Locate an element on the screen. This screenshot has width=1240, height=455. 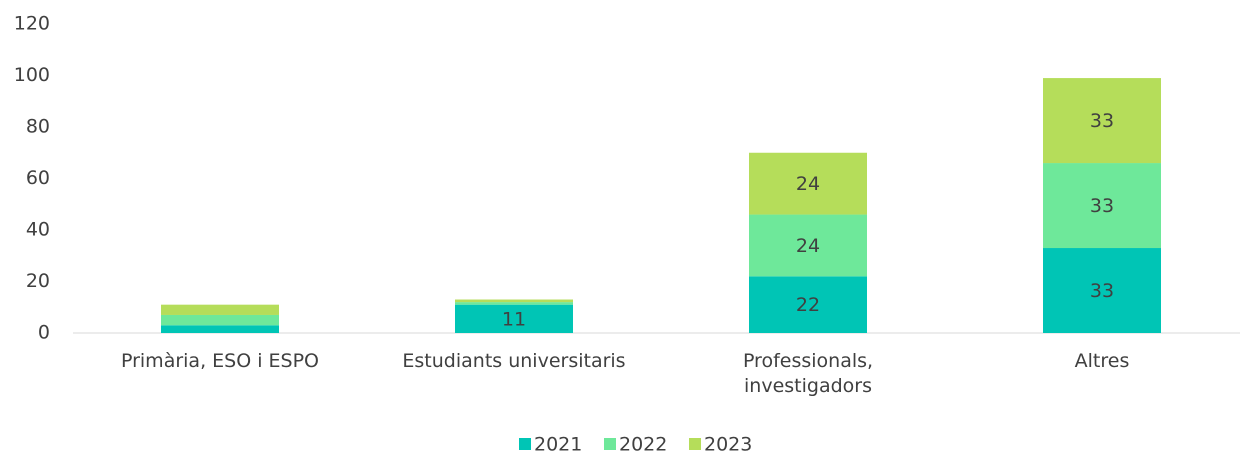
x-tick-label: Altres is located at coordinates (1102, 361).